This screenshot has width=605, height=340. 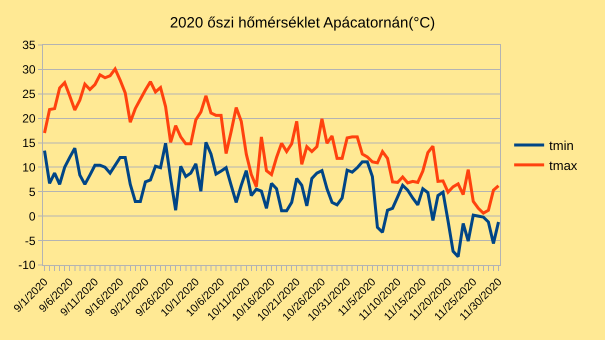 What do you see at coordinates (32, 191) in the screenshot?
I see `y-tick-label: 5` at bounding box center [32, 191].